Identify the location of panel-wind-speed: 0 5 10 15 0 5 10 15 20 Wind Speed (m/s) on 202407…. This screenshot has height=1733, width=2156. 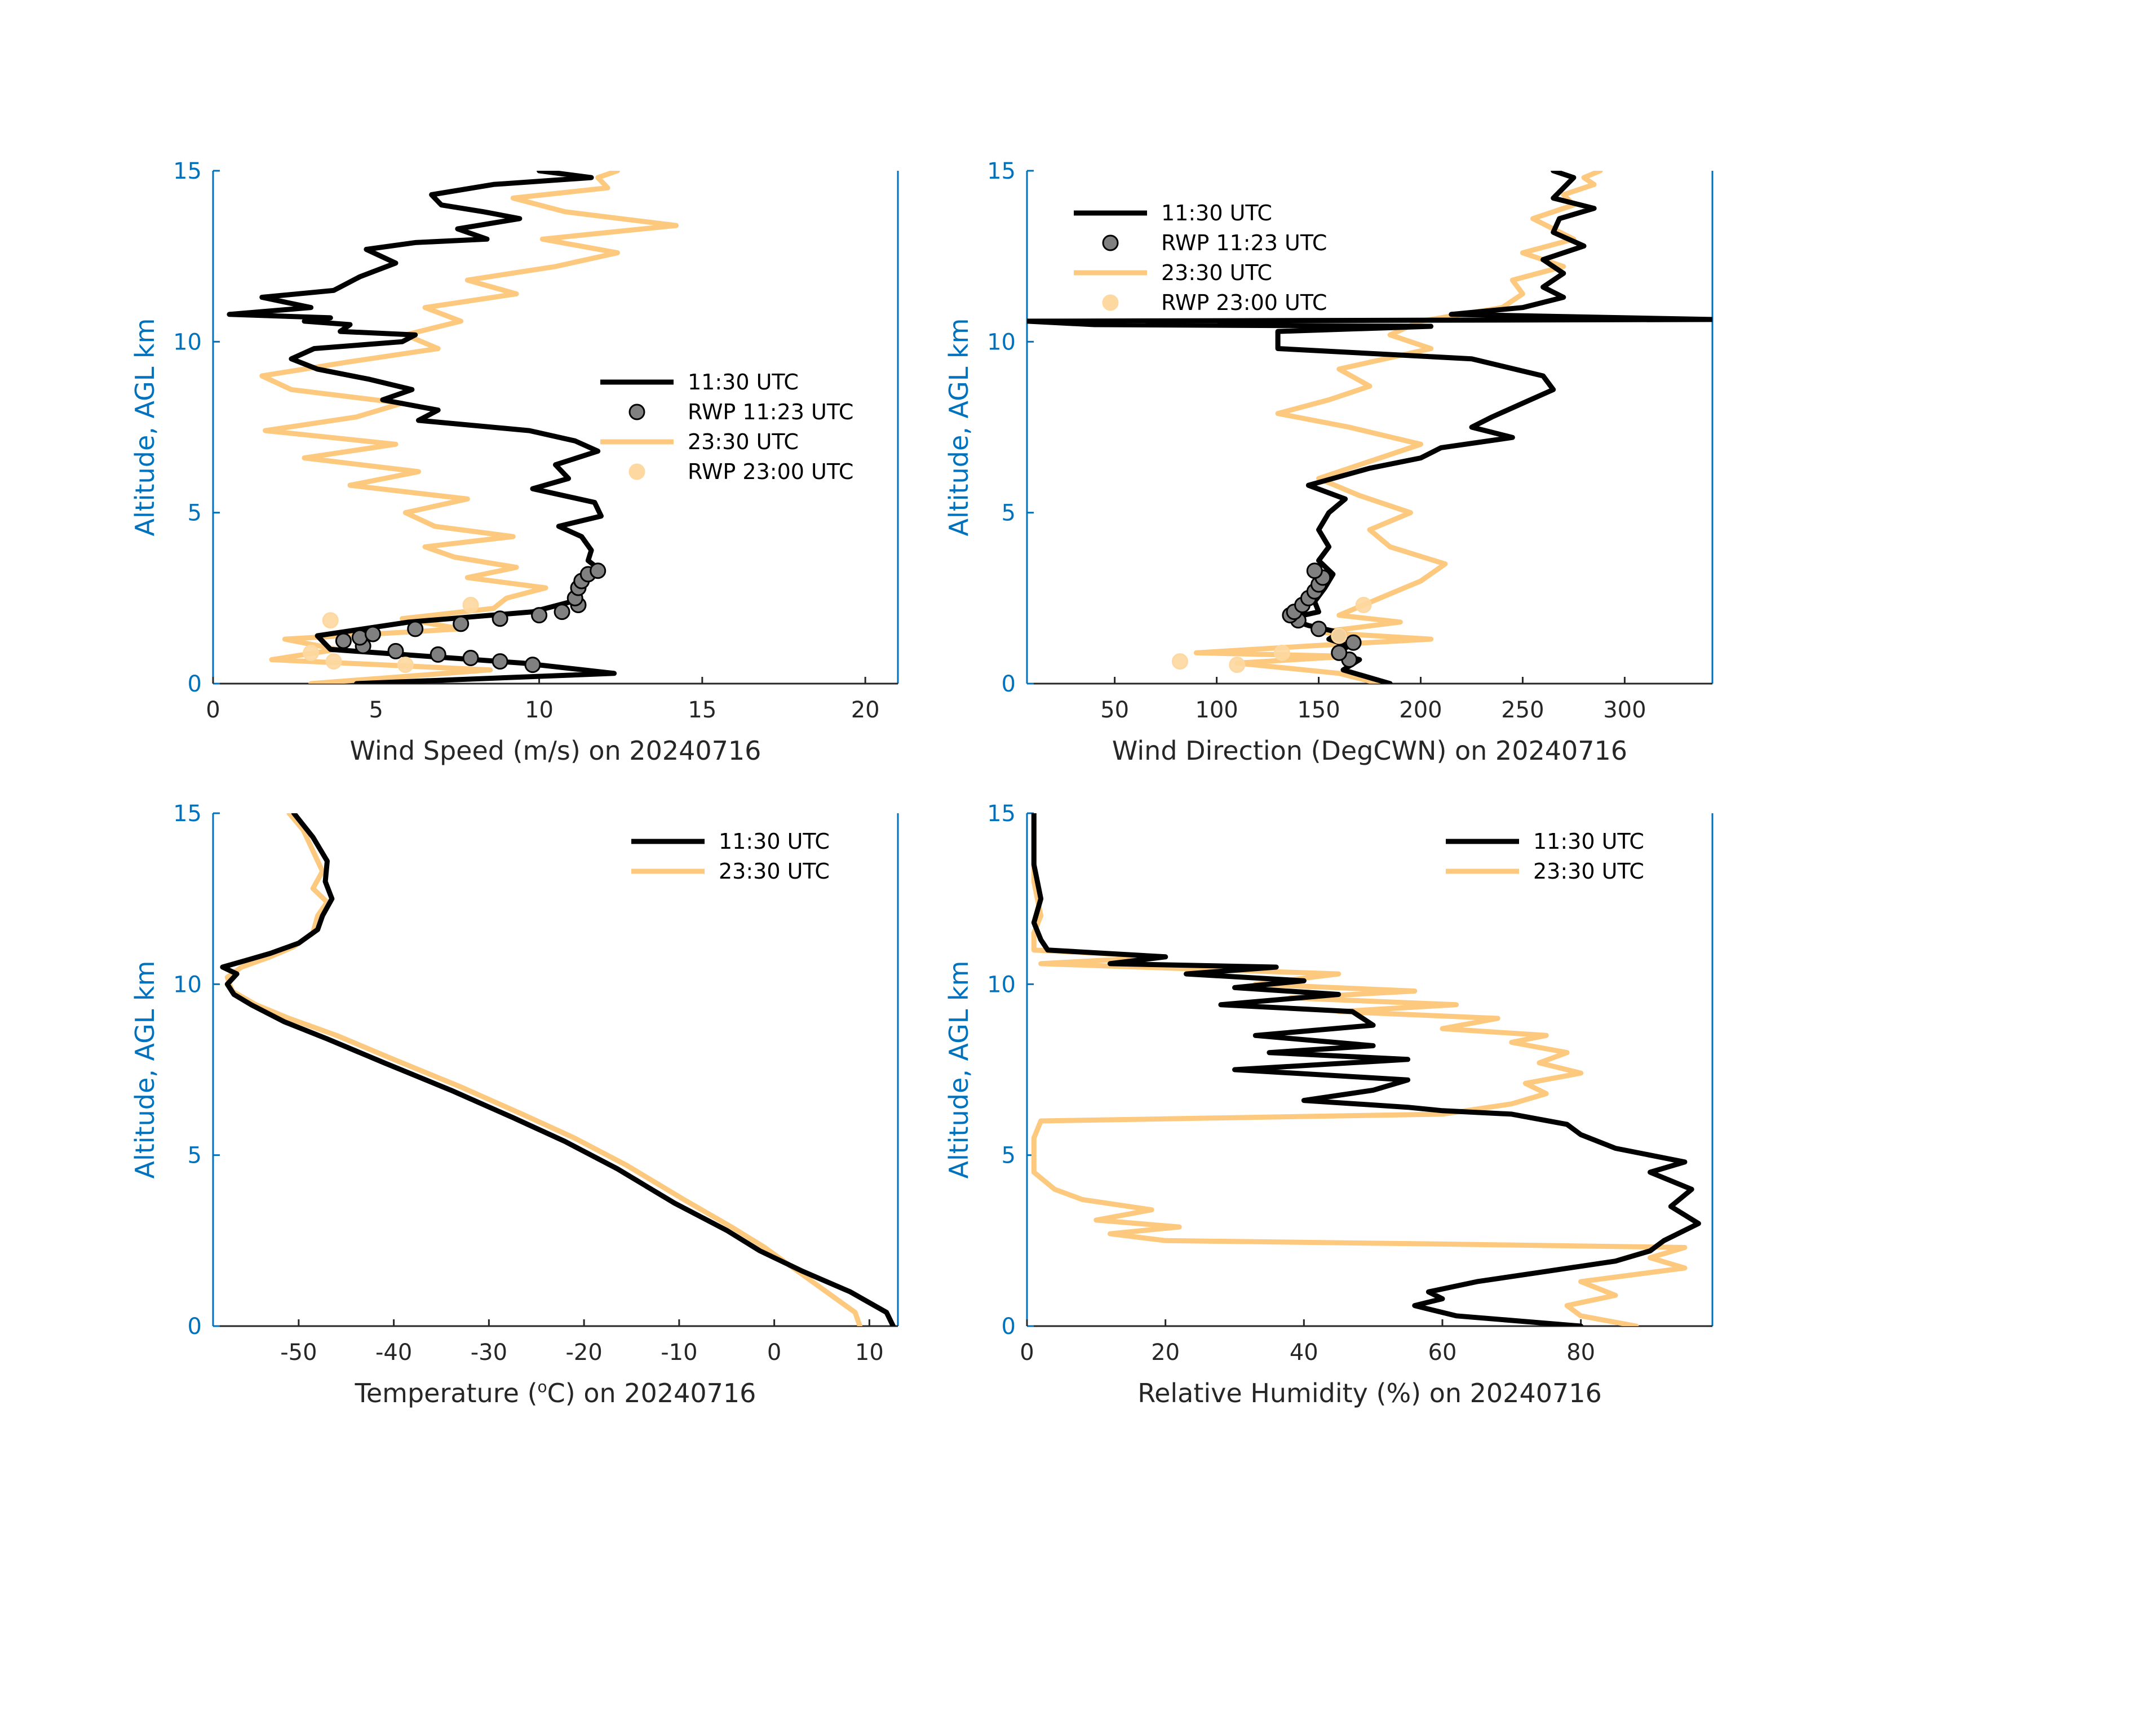
(515, 462).